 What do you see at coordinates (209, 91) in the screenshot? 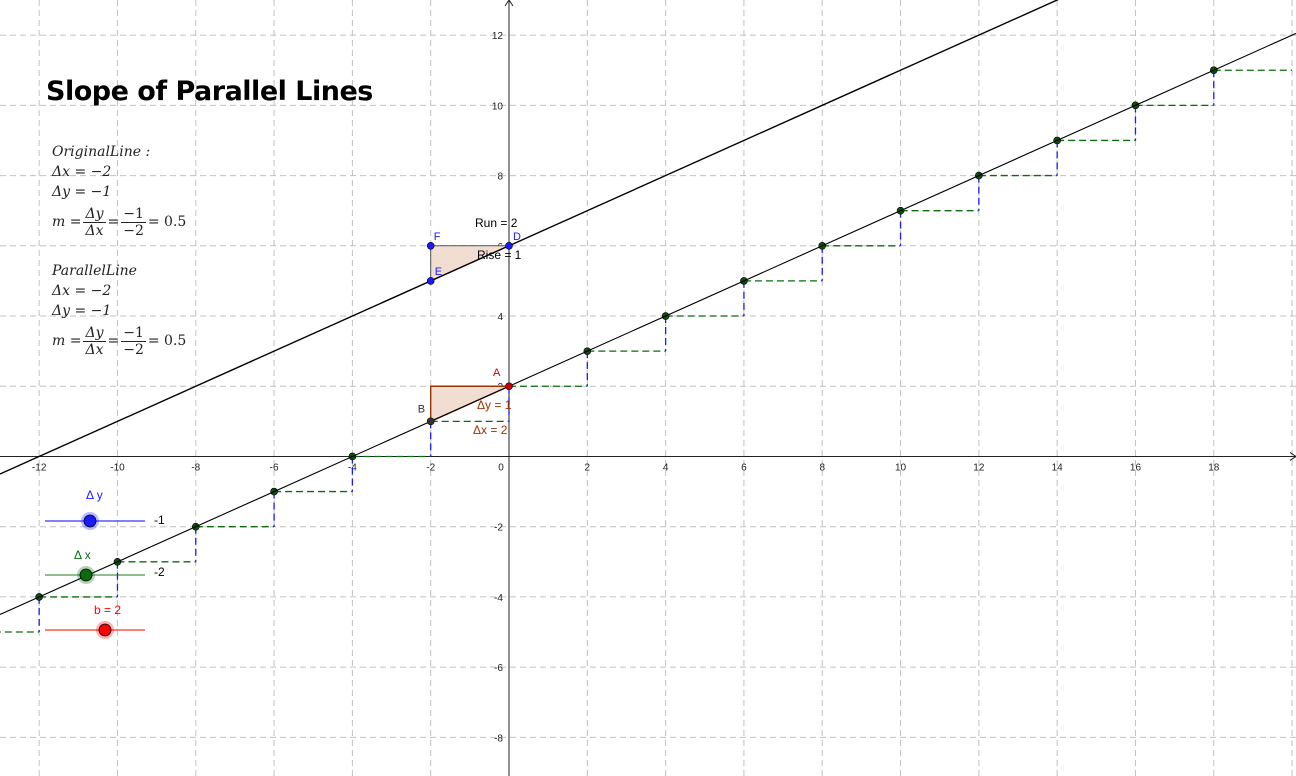
I see `page-title: Slope of Parallel Lines` at bounding box center [209, 91].